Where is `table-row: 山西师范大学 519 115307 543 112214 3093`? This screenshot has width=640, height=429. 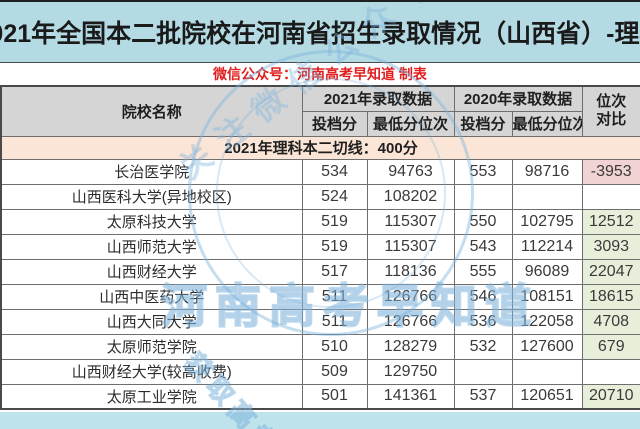 table-row: 山西师范大学 519 115307 543 112214 3093 is located at coordinates (320, 246).